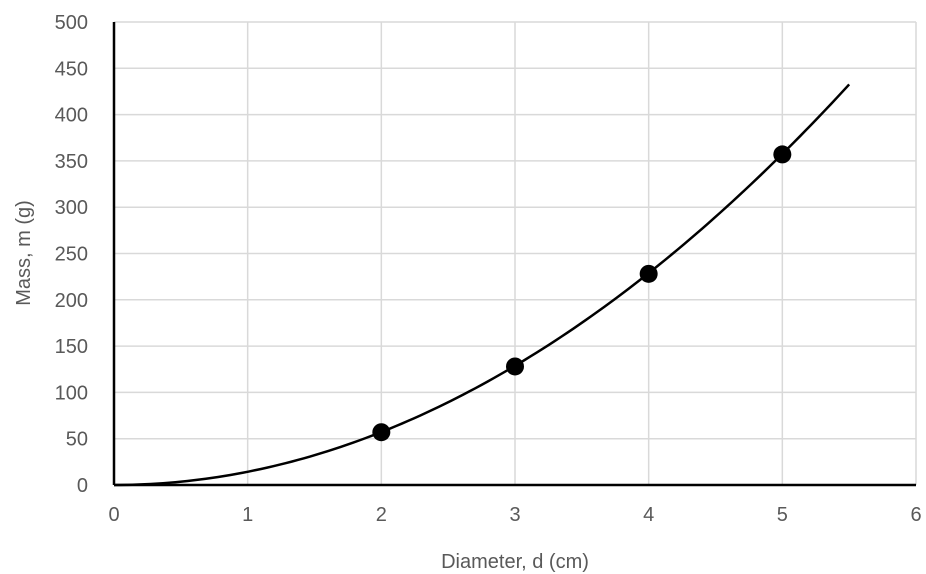 Image resolution: width=926 pixels, height=574 pixels. I want to click on y-tick-label: 100, so click(71, 393).